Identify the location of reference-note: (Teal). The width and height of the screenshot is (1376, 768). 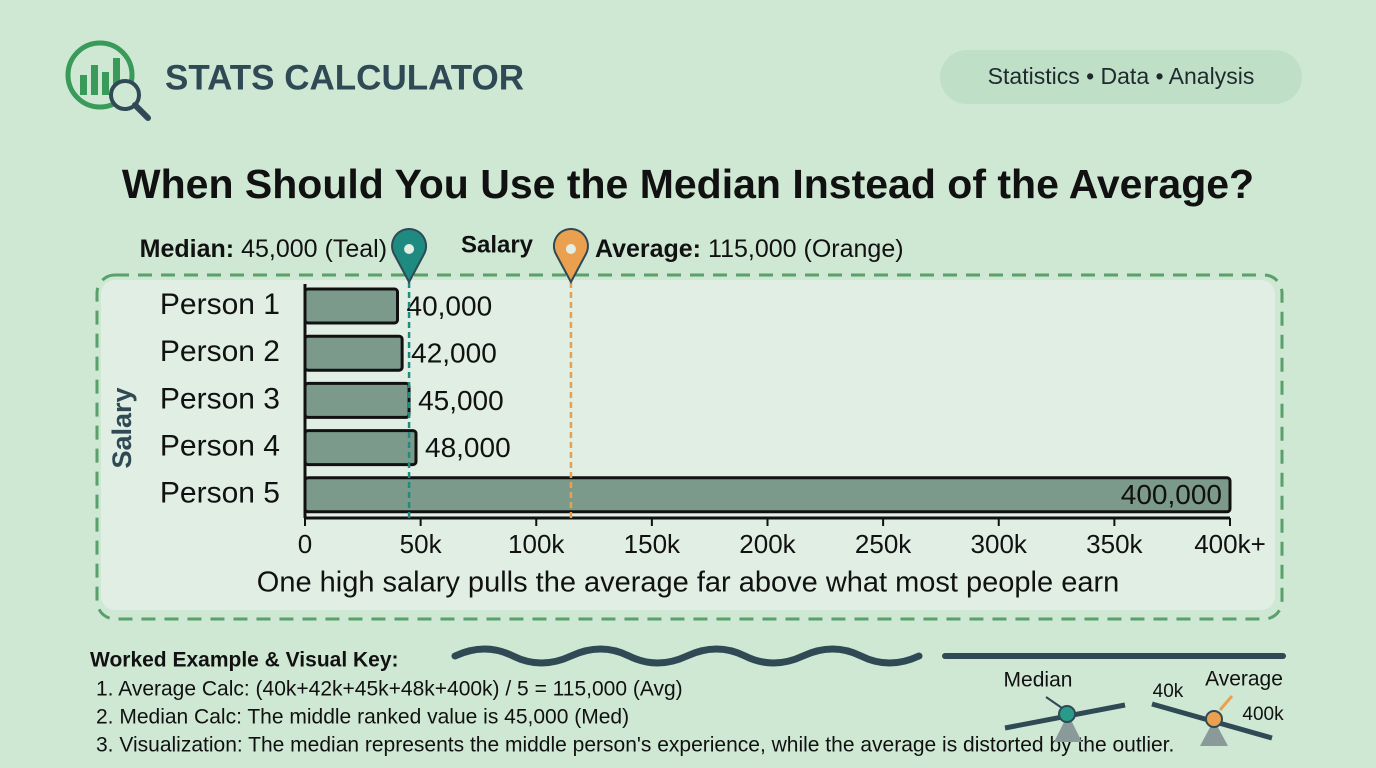
(356, 249).